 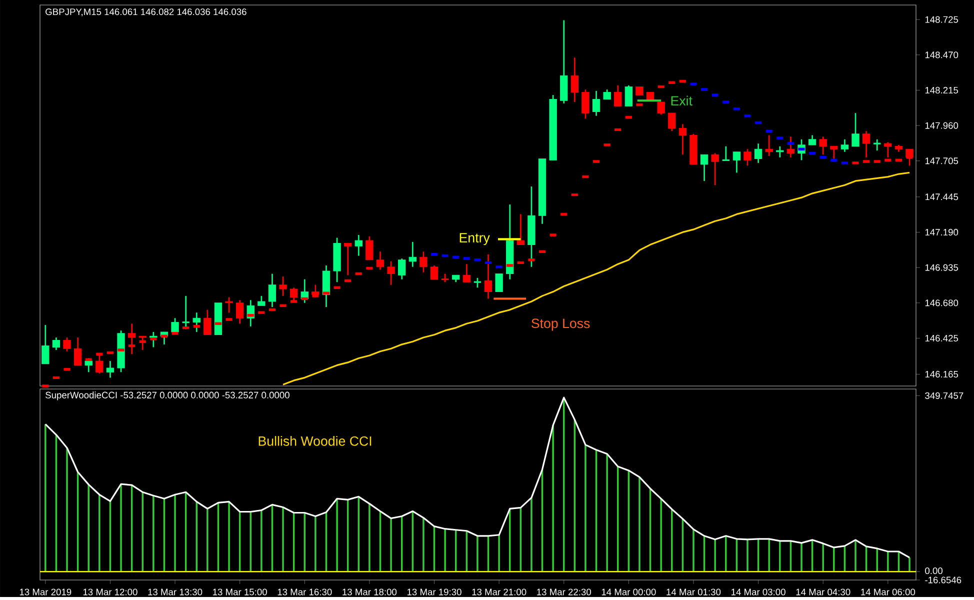 I want to click on x-tick-label: 14 Mar 03:00, so click(x=759, y=592).